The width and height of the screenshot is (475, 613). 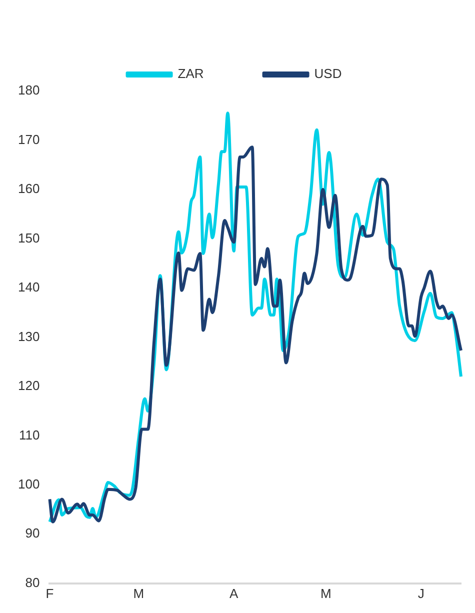 What do you see at coordinates (29, 434) in the screenshot?
I see `y-tick-label: 110` at bounding box center [29, 434].